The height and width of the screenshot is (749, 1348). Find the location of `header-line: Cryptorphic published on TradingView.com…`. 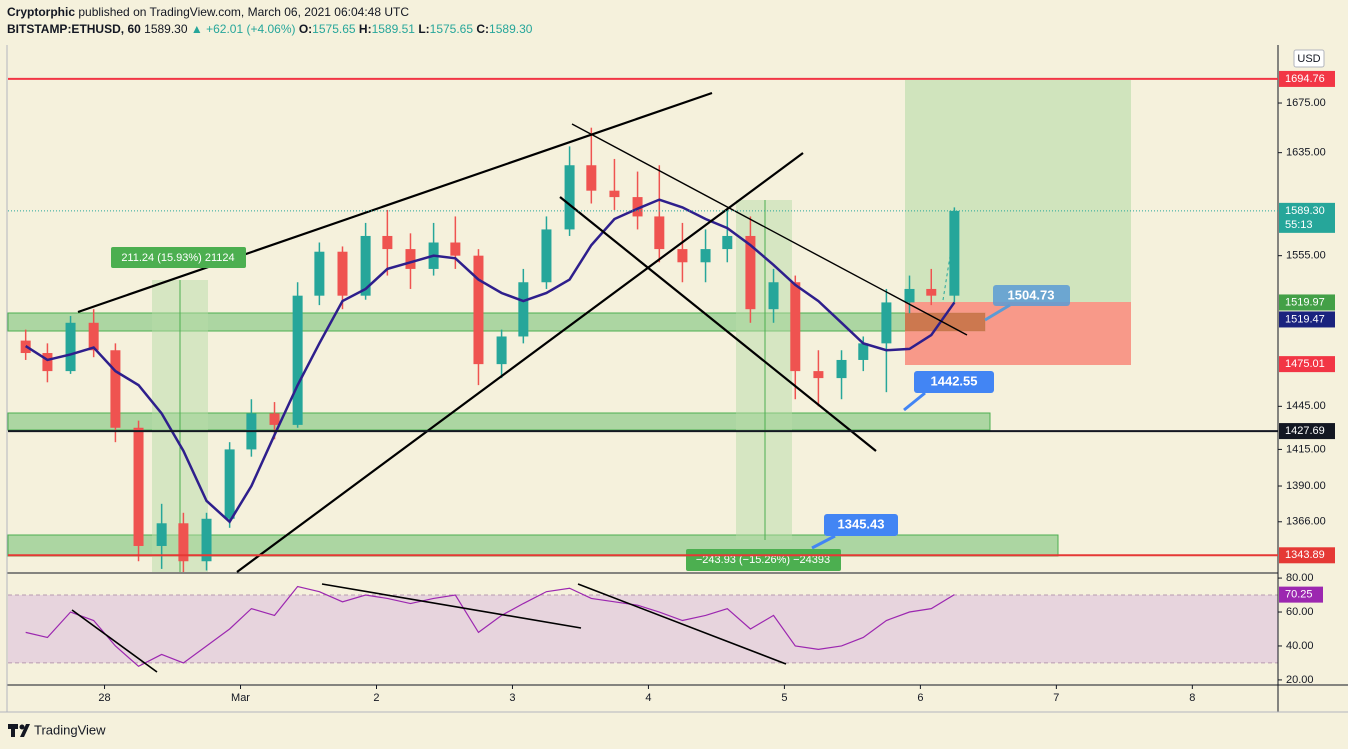

header-line: Cryptorphic published on TradingView.com… is located at coordinates (269, 12).